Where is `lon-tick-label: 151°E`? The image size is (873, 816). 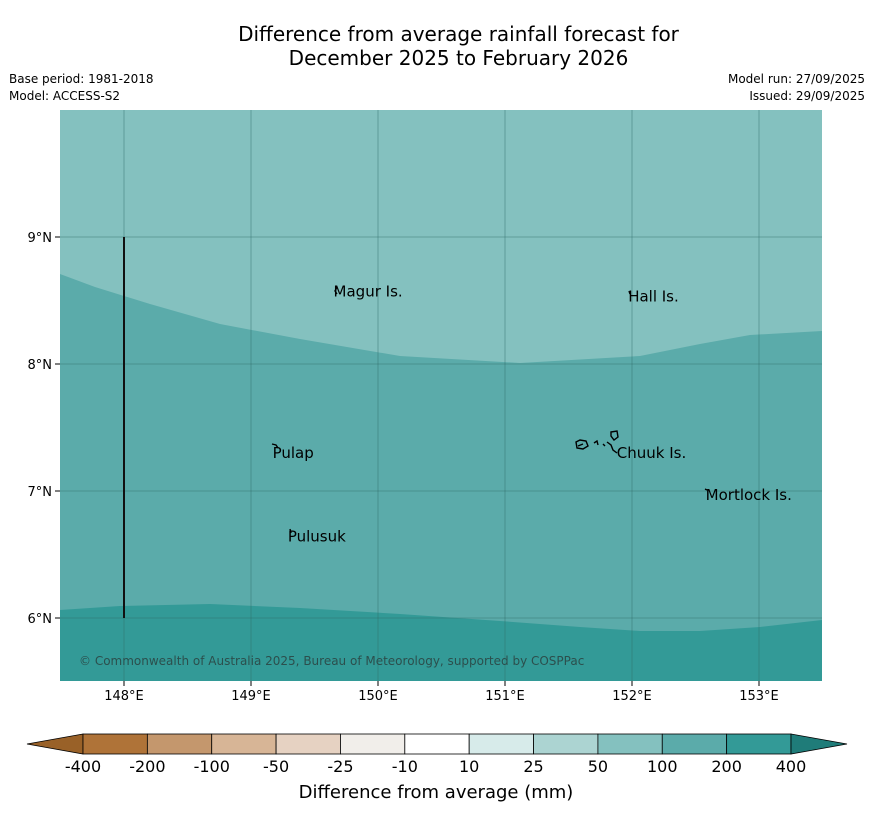 lon-tick-label: 151°E is located at coordinates (505, 696).